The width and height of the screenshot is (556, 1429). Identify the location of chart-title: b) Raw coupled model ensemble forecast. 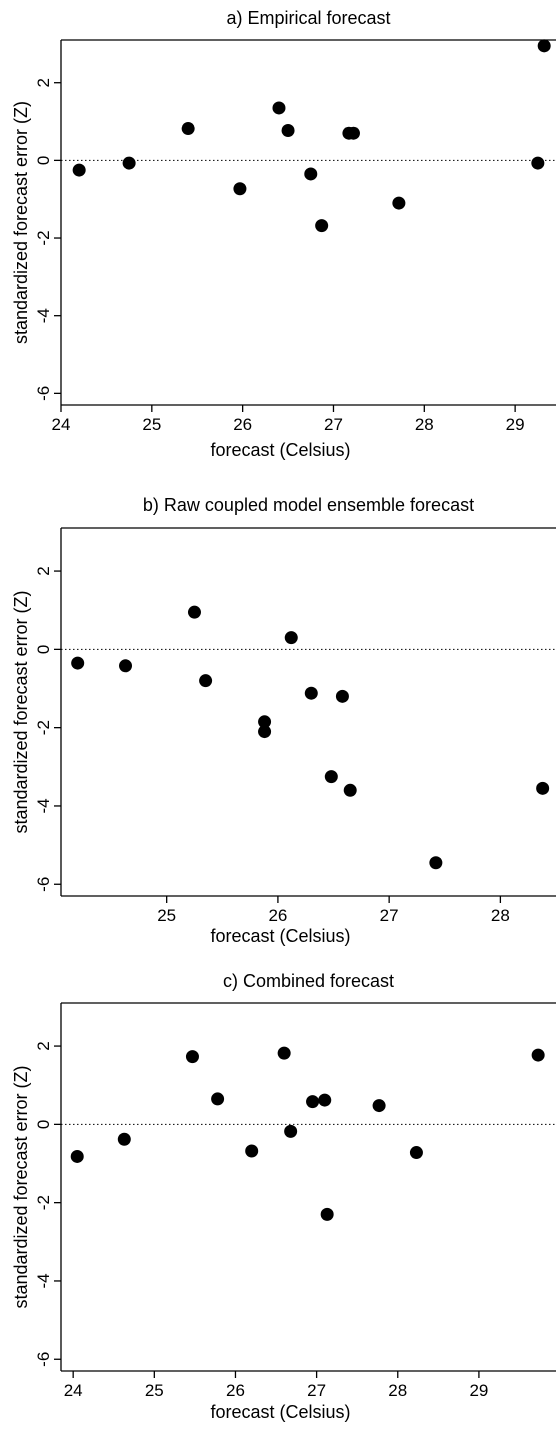
(308, 505).